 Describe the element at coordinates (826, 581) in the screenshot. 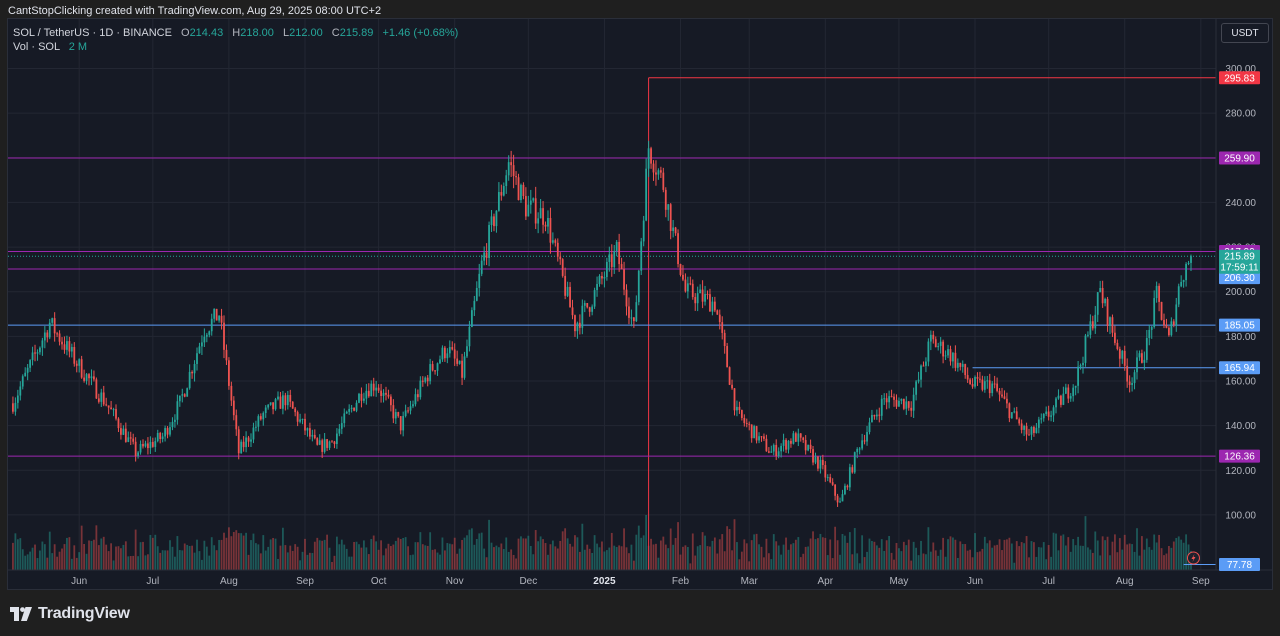

I see `x-tick-label: Apr` at that location.